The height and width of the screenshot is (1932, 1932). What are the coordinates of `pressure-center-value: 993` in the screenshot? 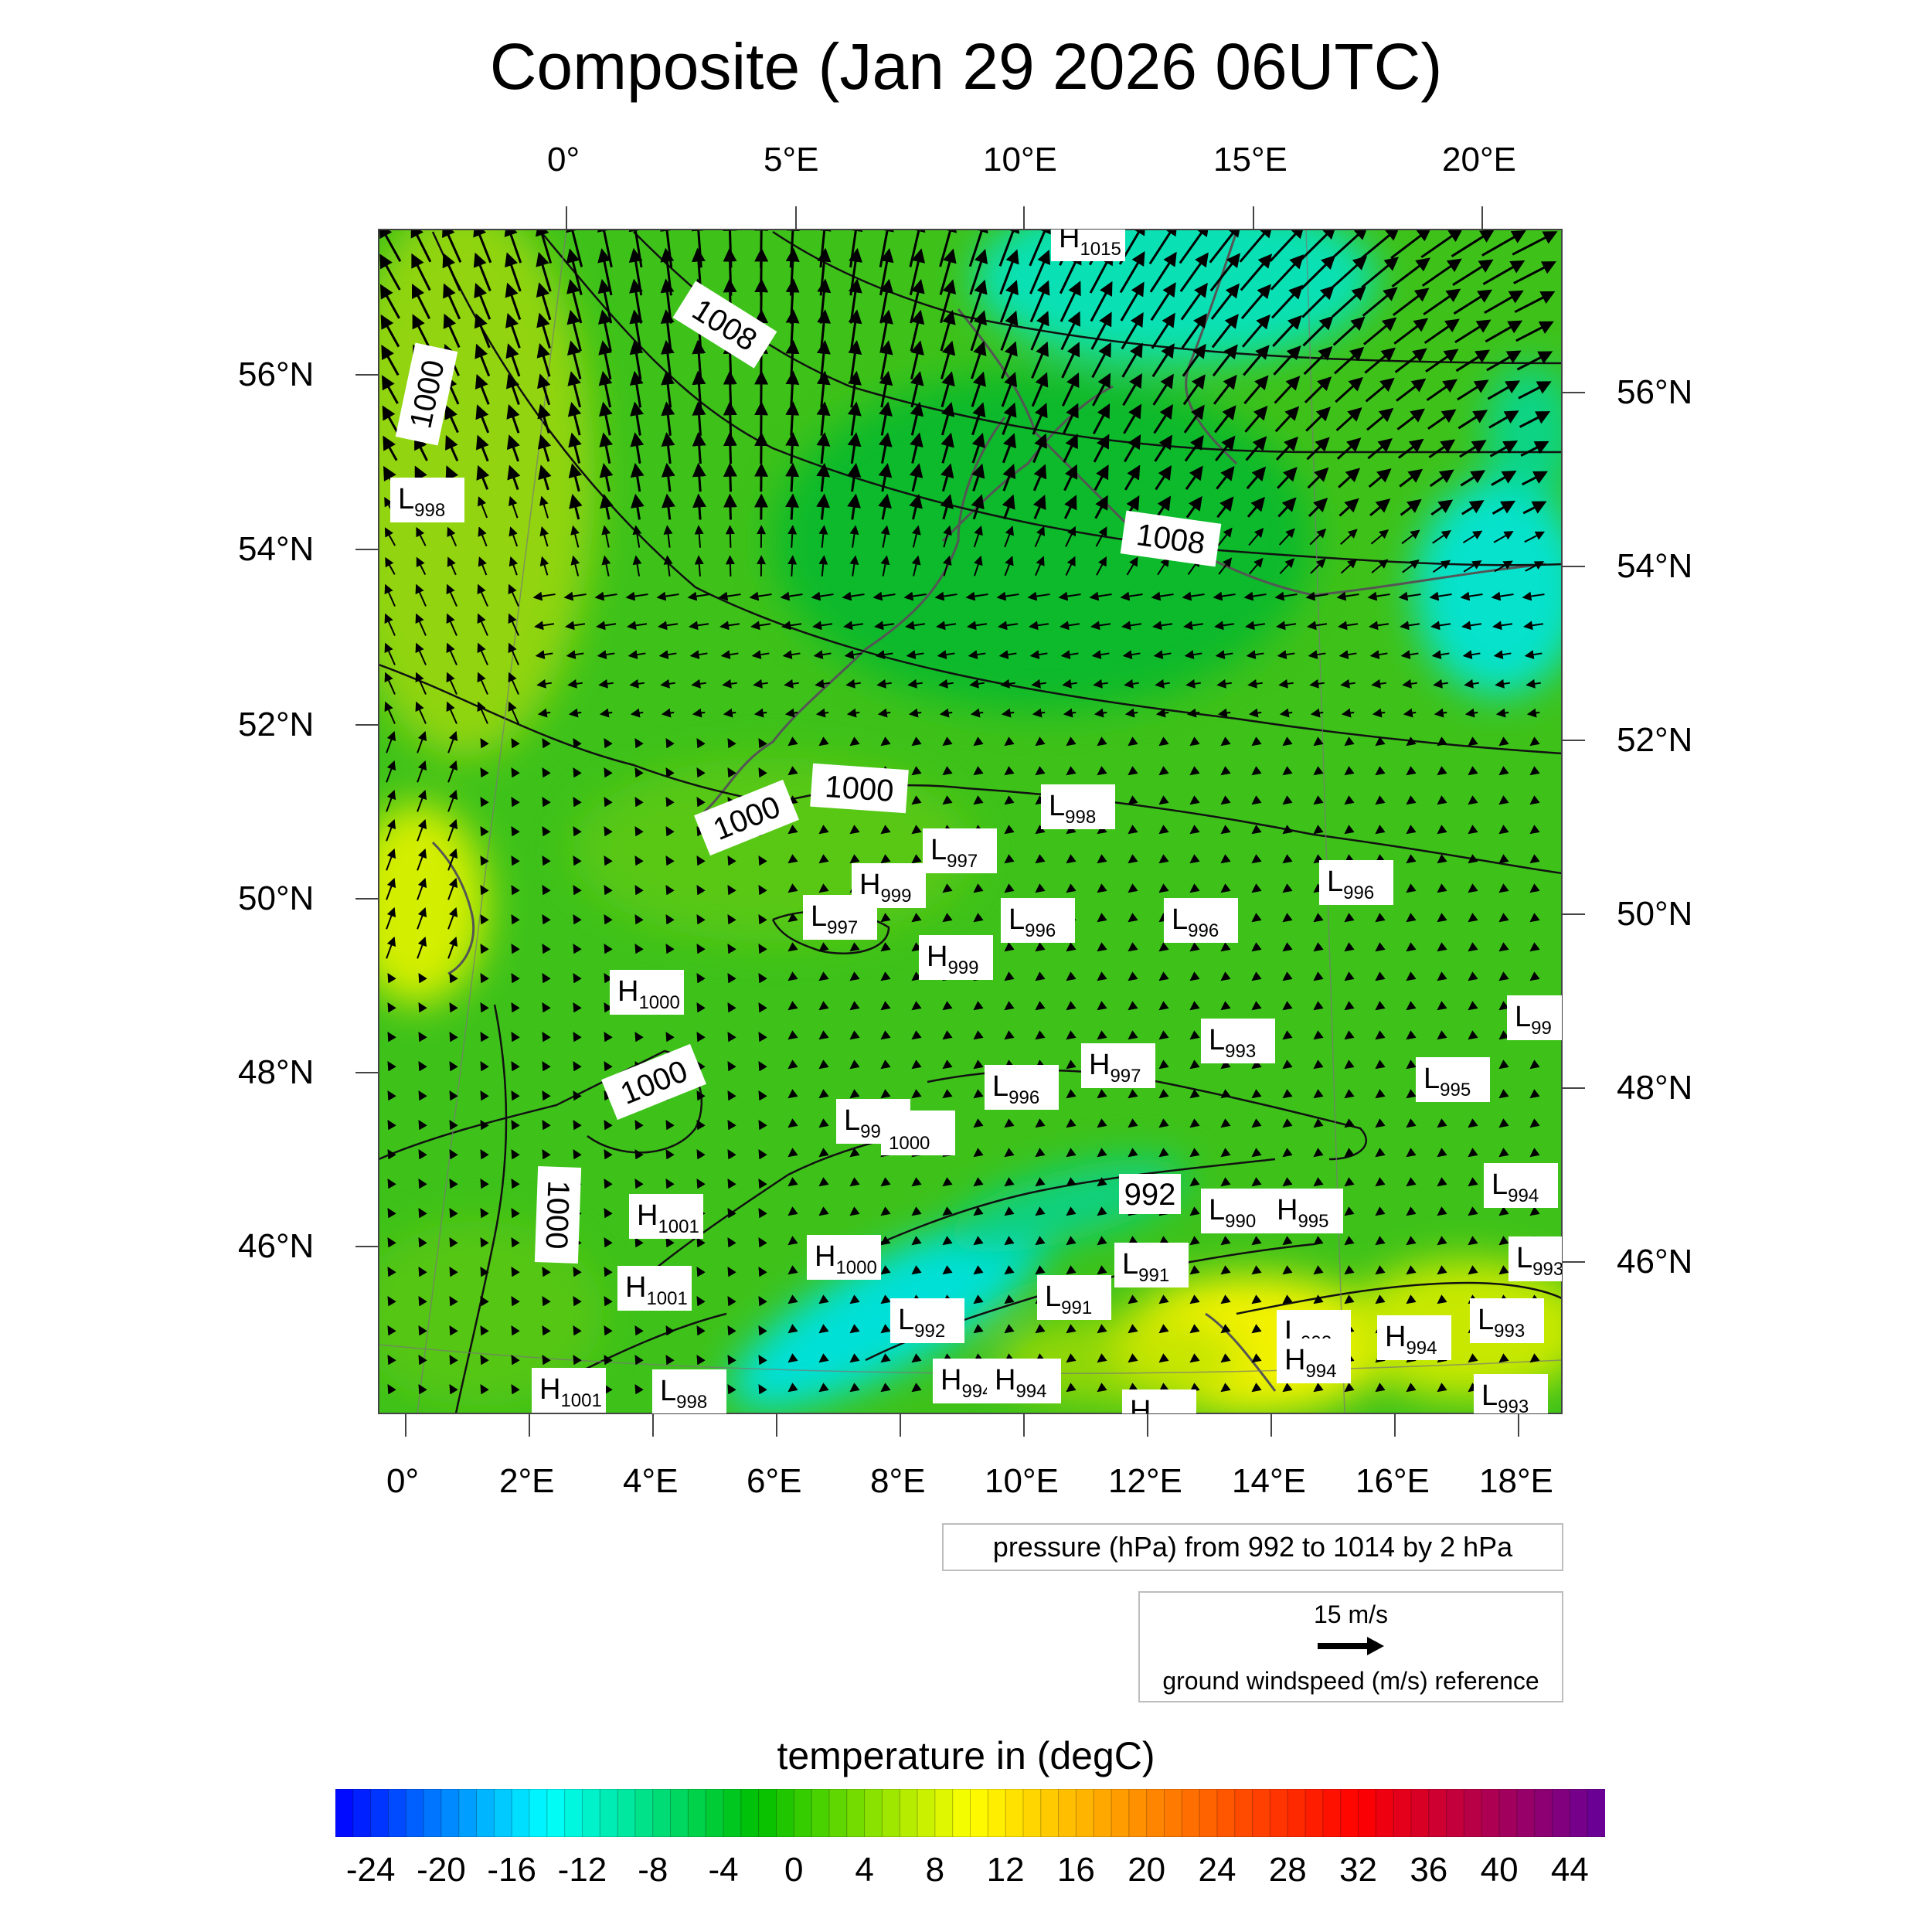 It's located at (1510, 1332).